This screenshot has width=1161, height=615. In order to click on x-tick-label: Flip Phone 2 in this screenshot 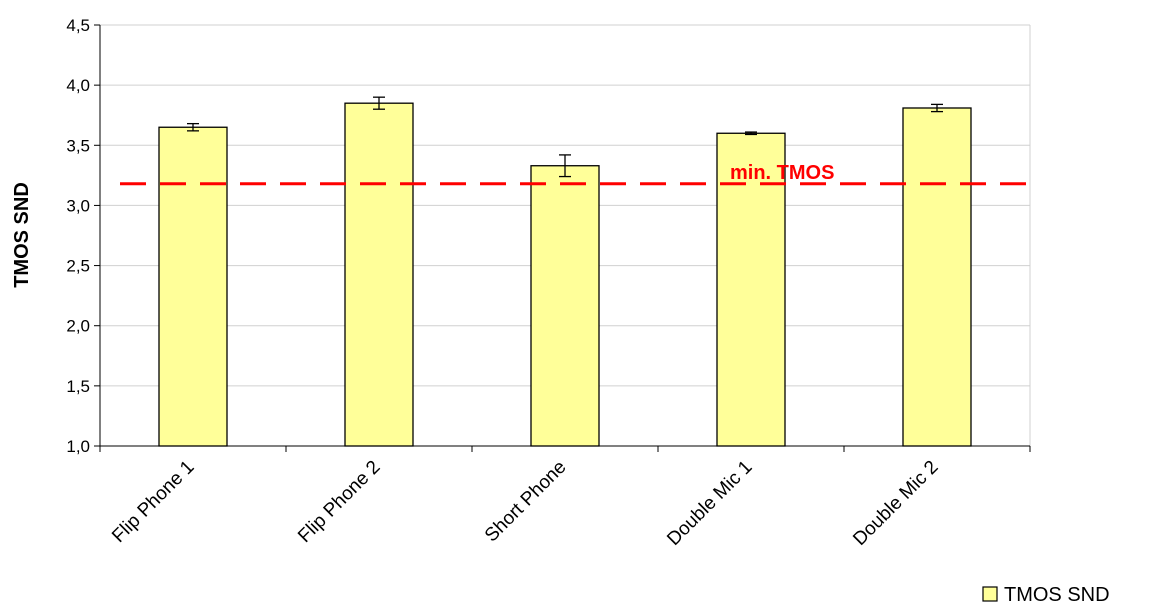, I will do `click(339, 502)`.